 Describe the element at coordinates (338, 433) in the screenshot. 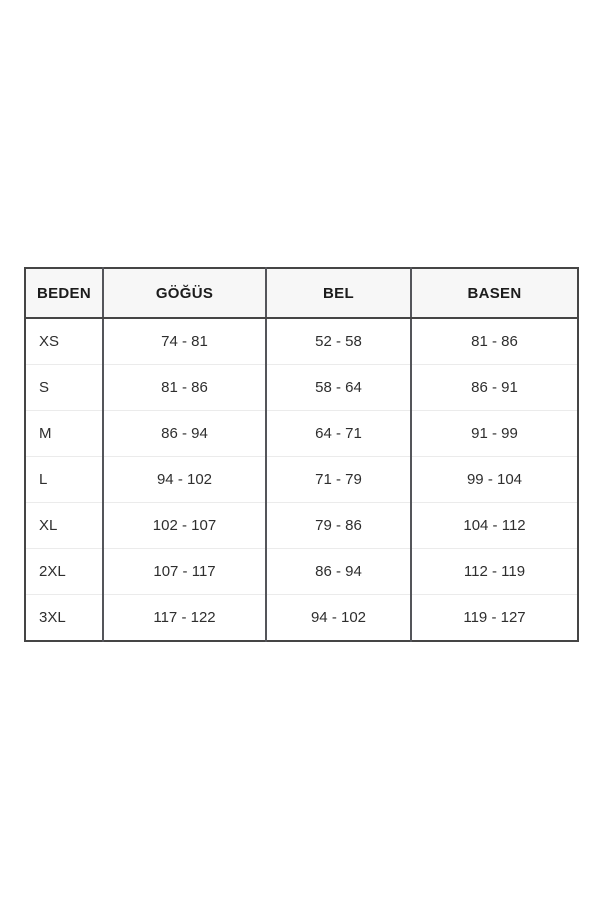

I see `bel-value: 64 - 71` at that location.